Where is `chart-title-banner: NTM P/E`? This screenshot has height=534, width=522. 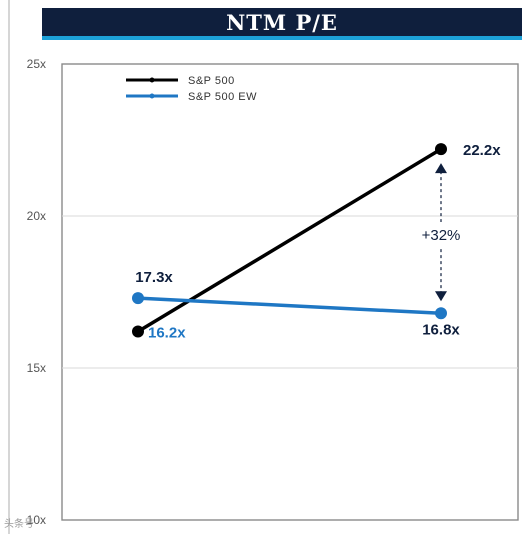
chart-title-banner: NTM P/E is located at coordinates (282, 24).